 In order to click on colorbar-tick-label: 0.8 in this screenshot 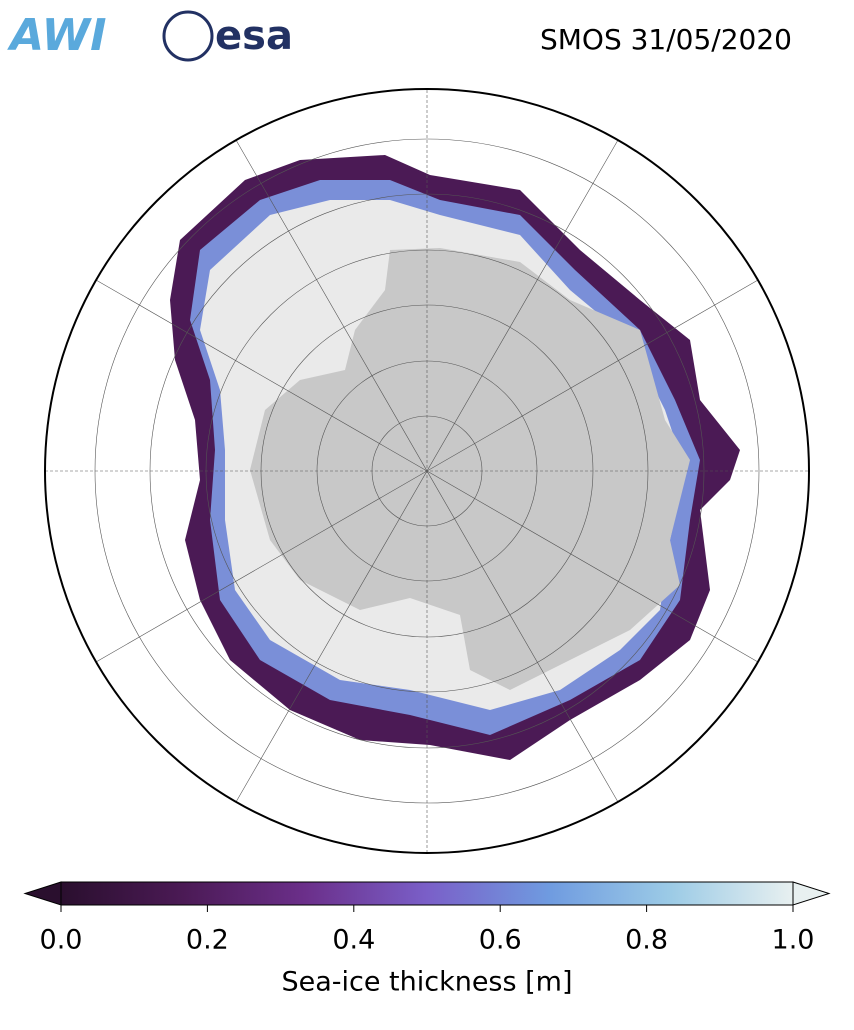, I will do `click(646, 940)`.